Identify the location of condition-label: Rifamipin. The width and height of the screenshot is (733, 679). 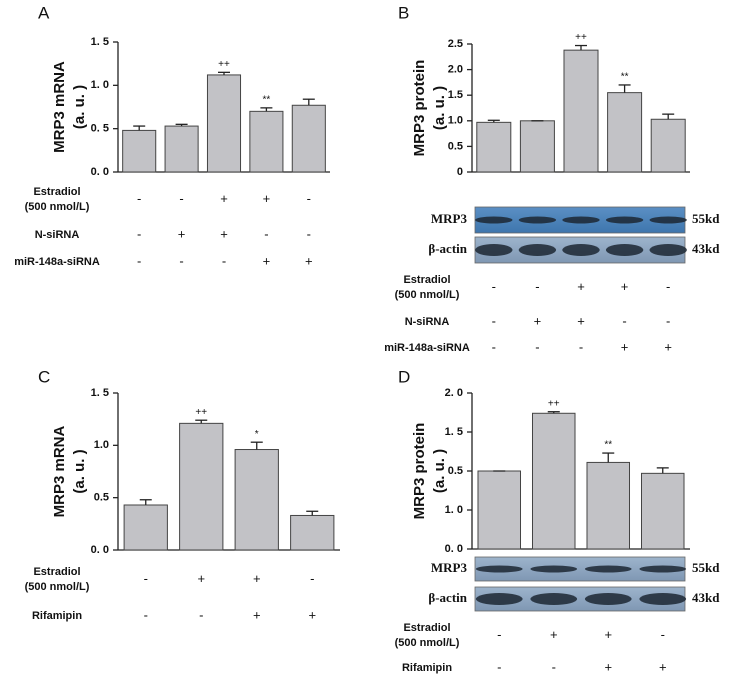
(57, 616).